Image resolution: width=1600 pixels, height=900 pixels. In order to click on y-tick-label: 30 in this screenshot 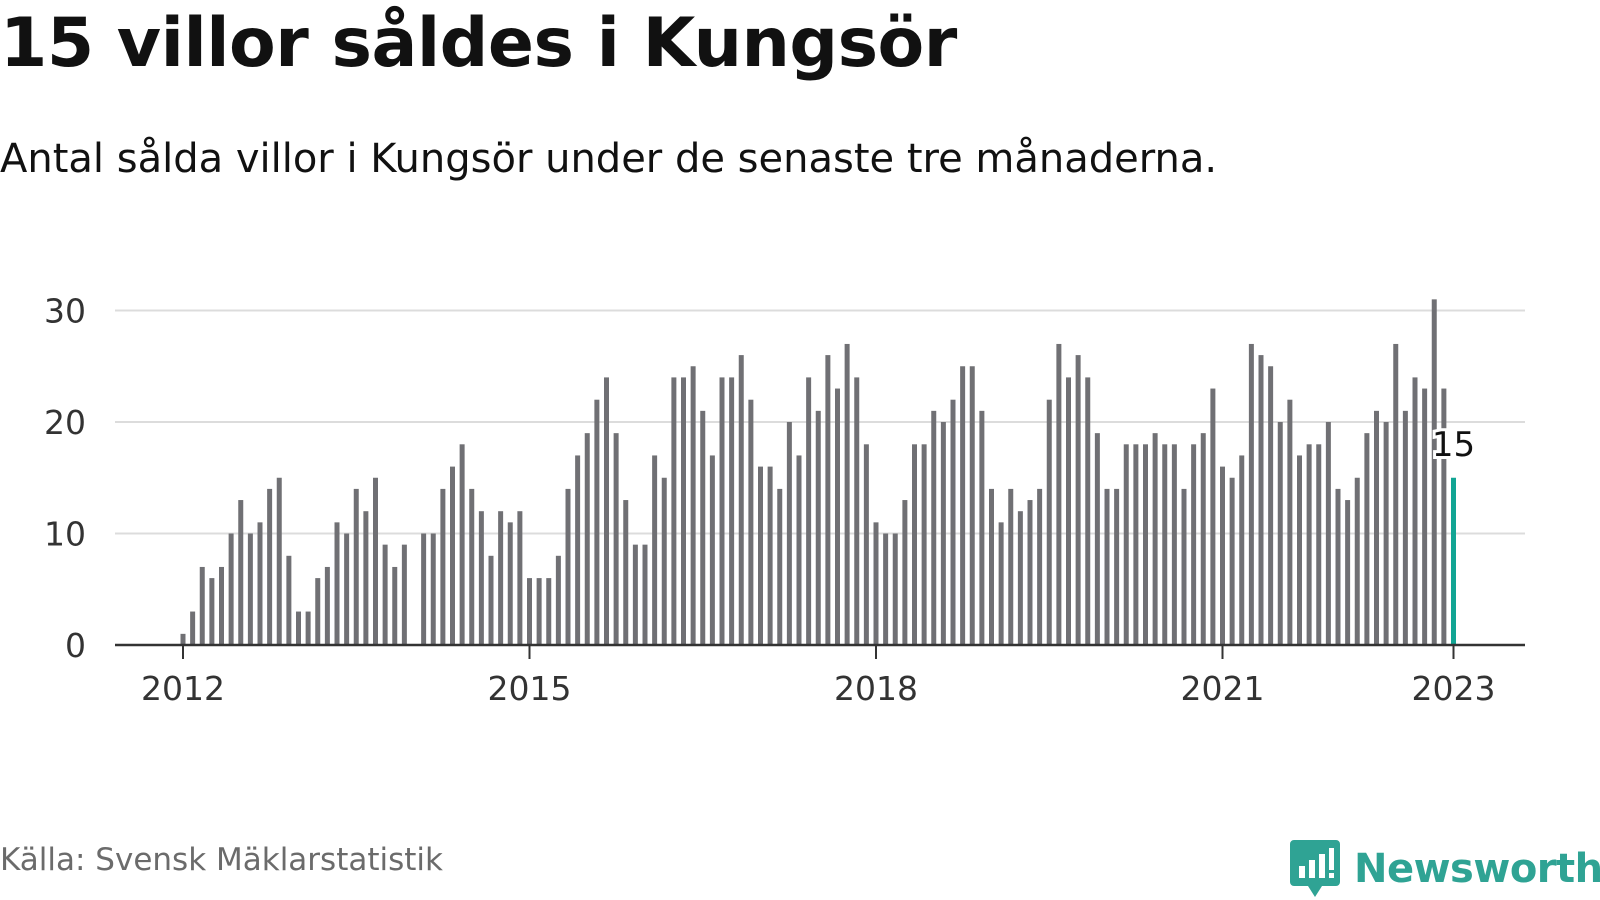, I will do `click(65, 311)`.